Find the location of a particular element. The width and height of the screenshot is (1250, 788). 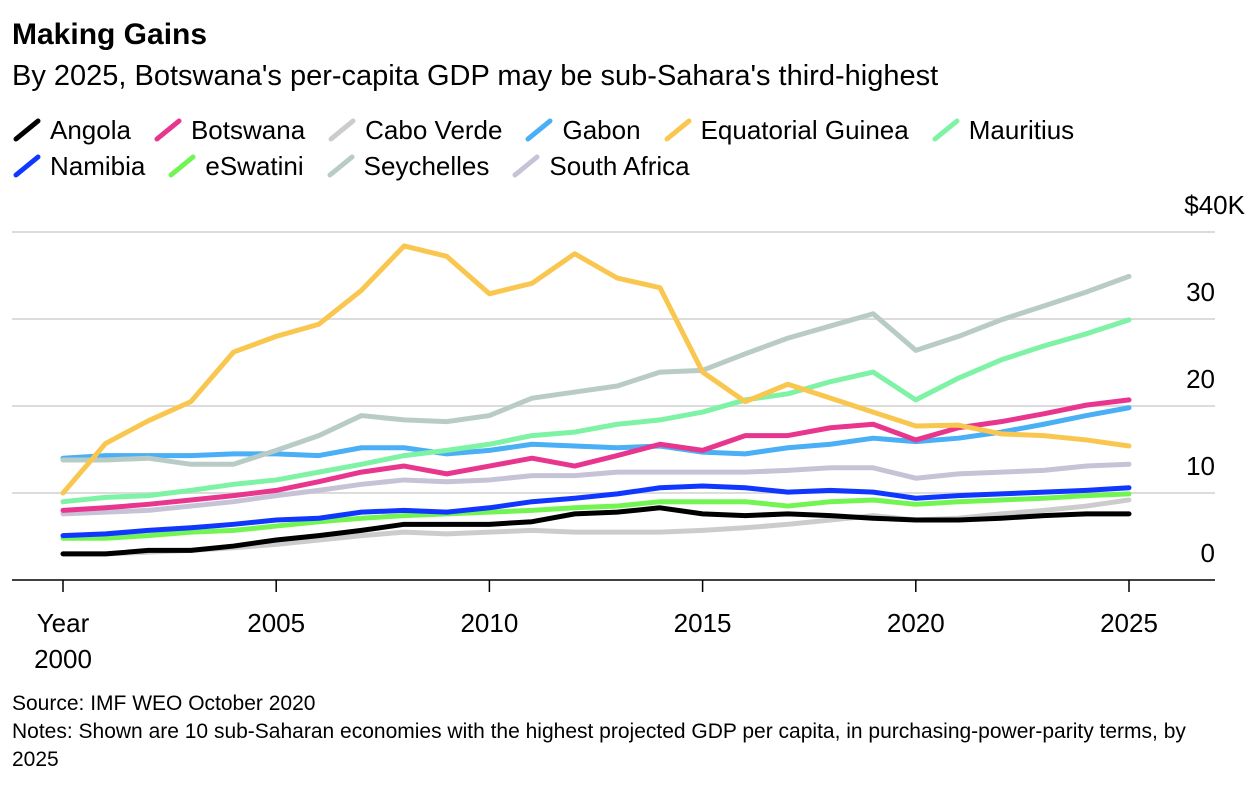

y-tick-label: 10 is located at coordinates (1200, 466).